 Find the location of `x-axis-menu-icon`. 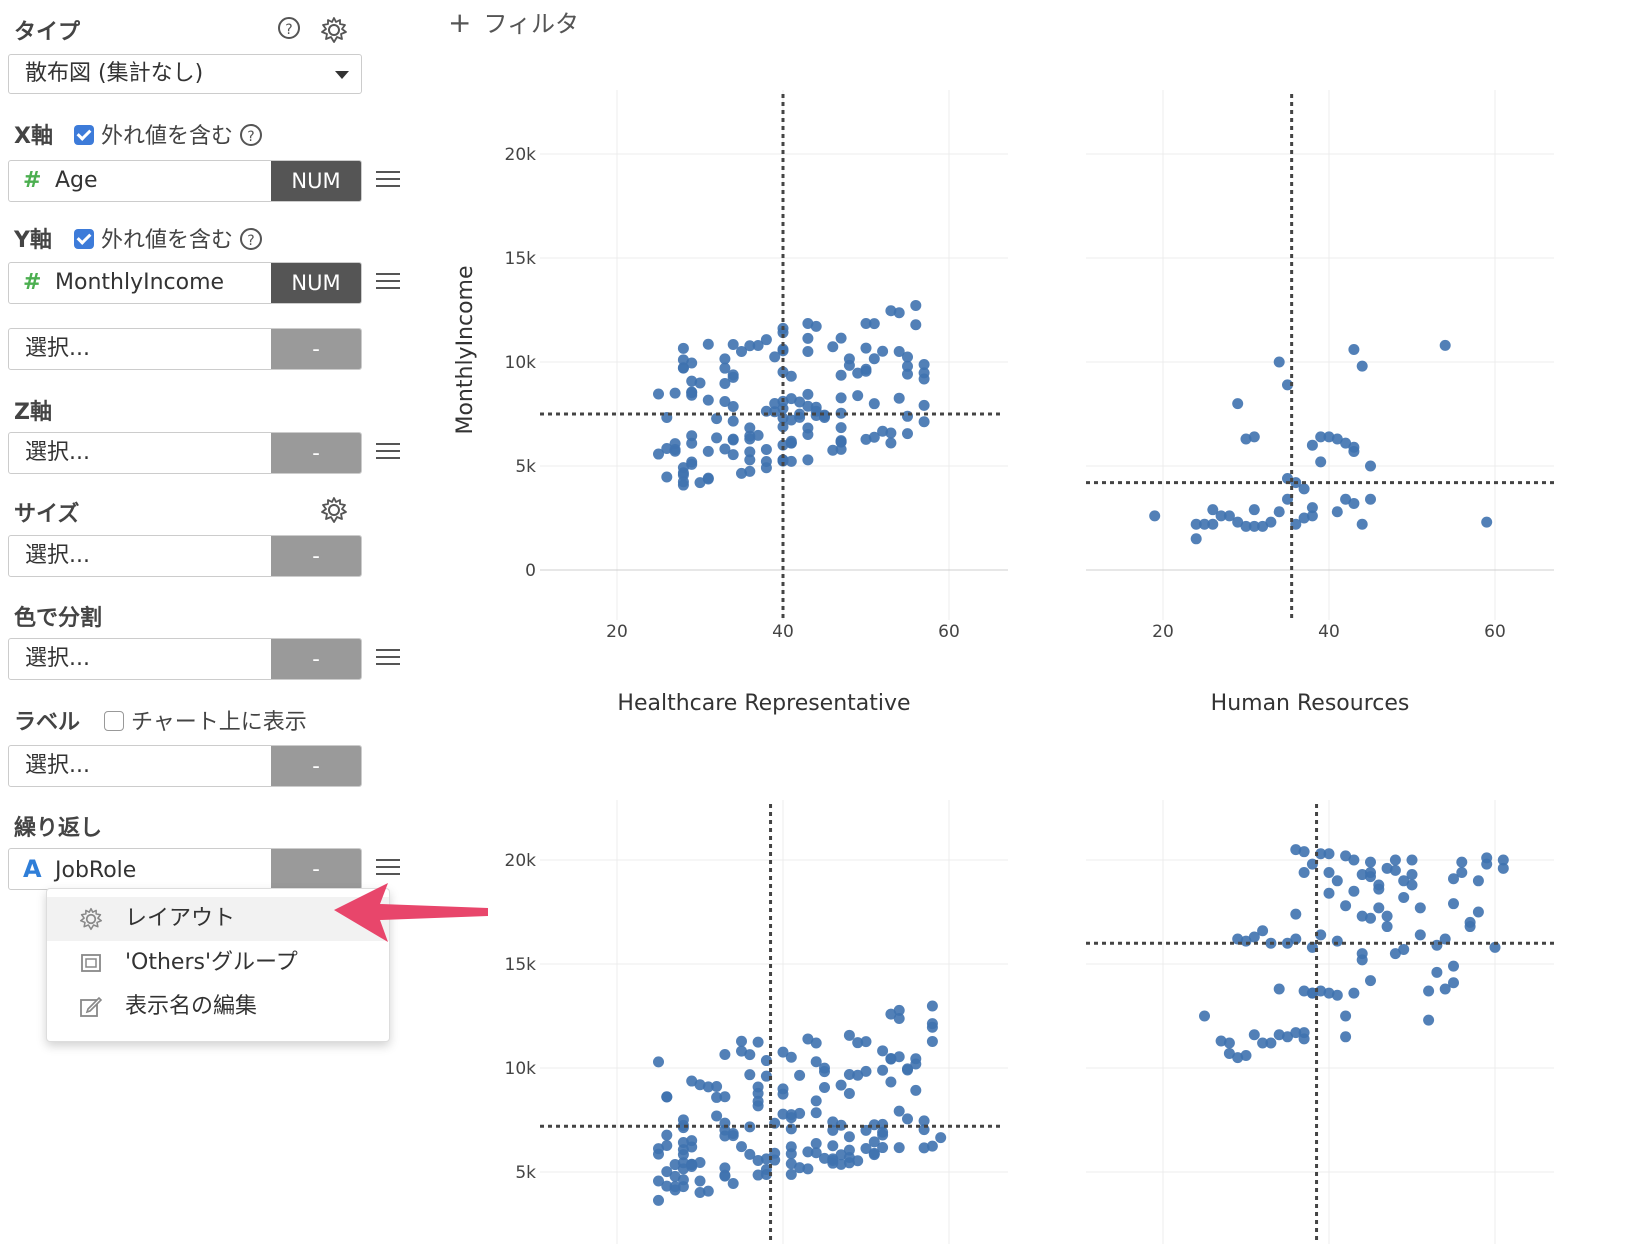

x-axis-menu-icon is located at coordinates (388, 179).